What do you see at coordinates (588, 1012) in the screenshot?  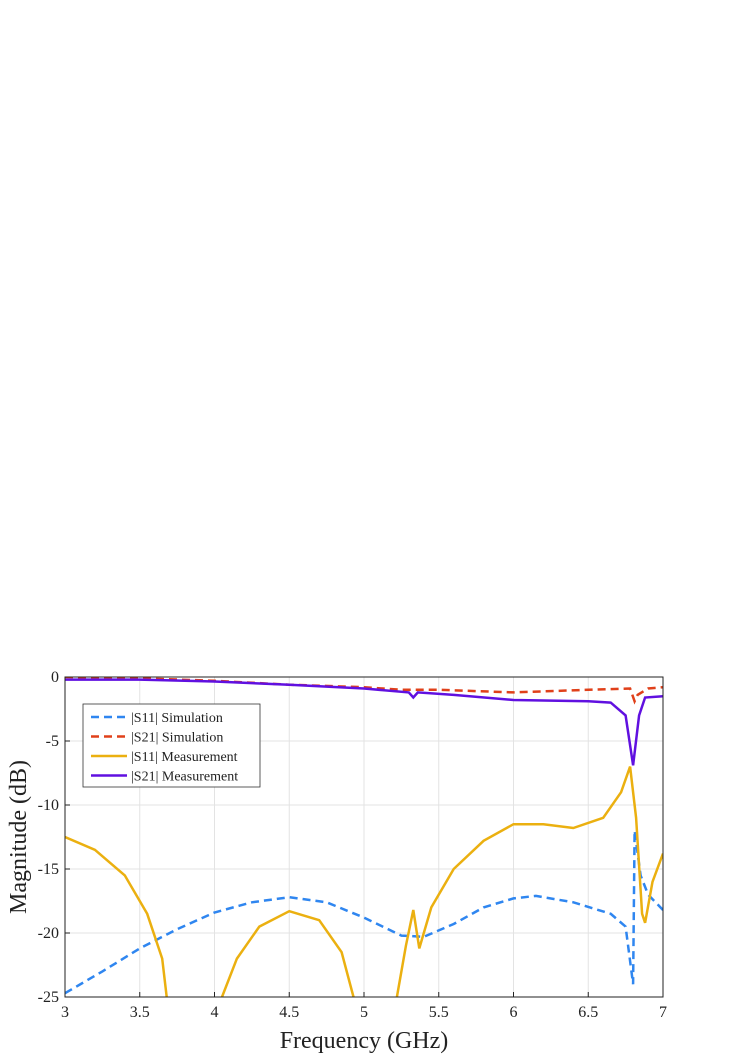 I see `x-tick-label: 6.5` at bounding box center [588, 1012].